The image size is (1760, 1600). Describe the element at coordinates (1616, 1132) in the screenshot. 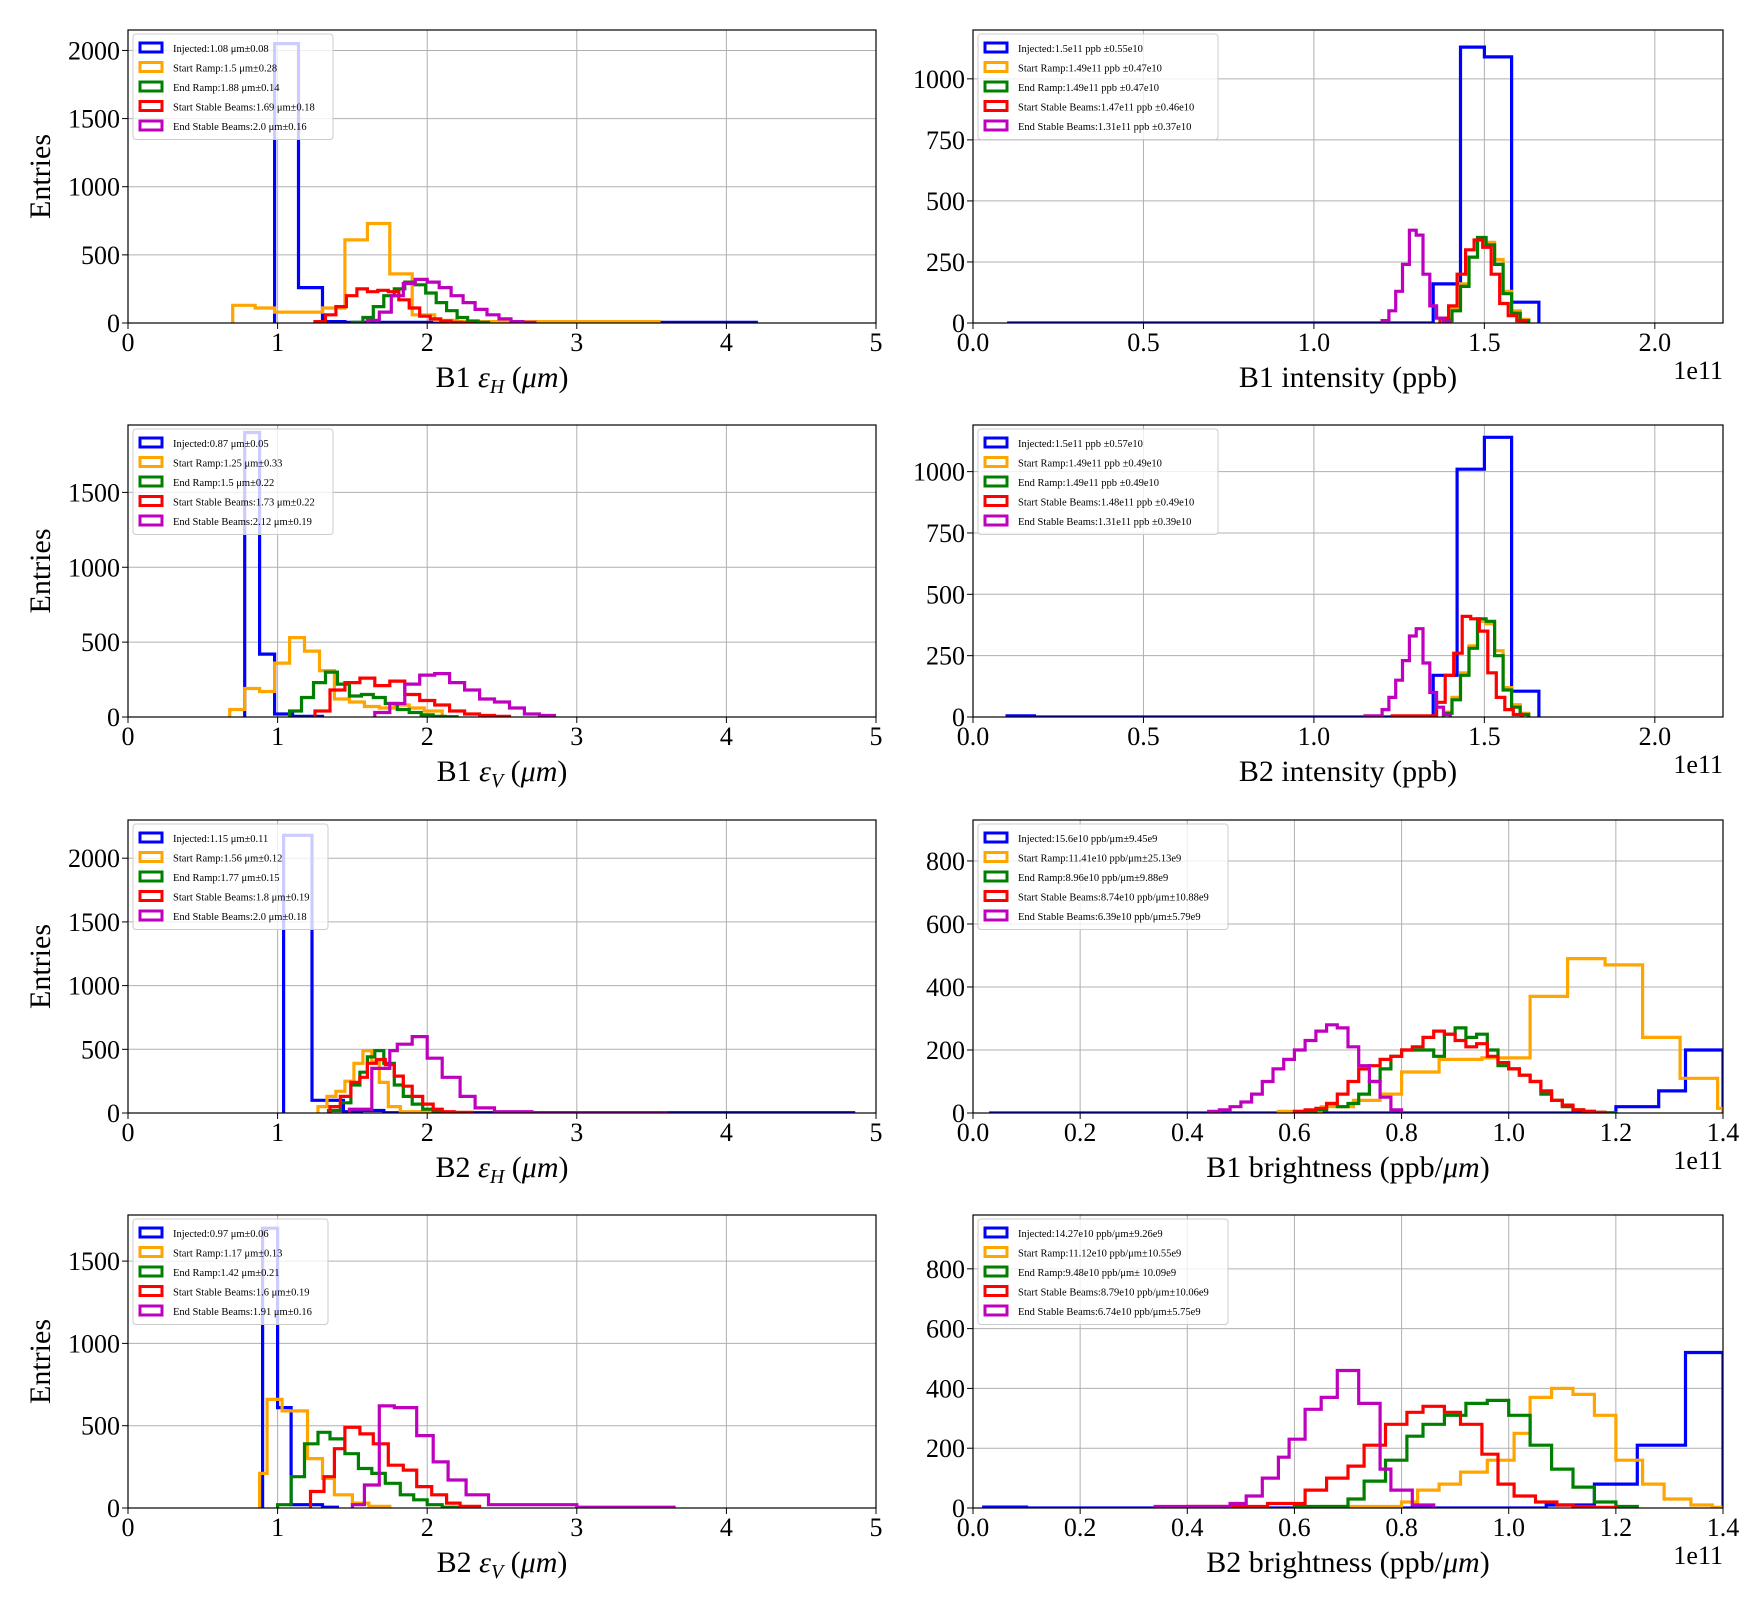

I see `x-tick-label: 1.2` at that location.